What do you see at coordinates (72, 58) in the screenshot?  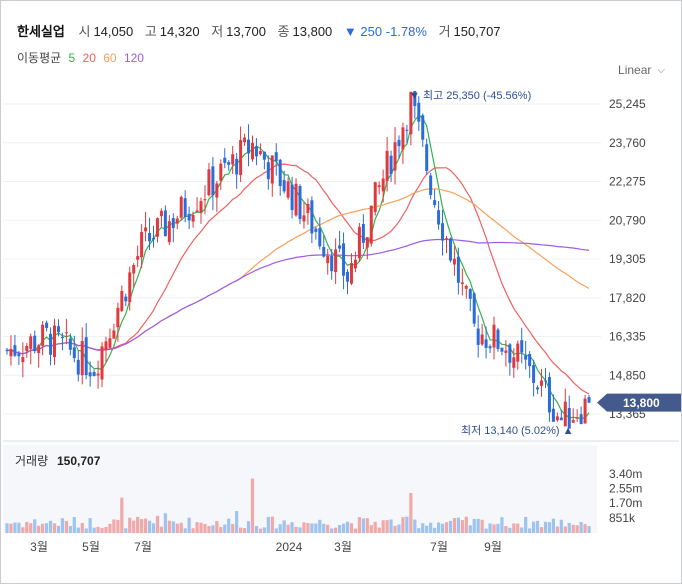 I see `ma-5-item: 5` at bounding box center [72, 58].